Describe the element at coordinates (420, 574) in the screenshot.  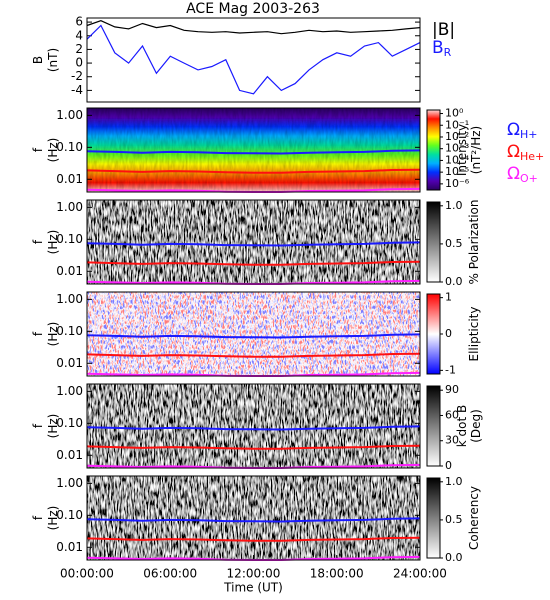
I see `x-tick-label: 24:00:00` at that location.